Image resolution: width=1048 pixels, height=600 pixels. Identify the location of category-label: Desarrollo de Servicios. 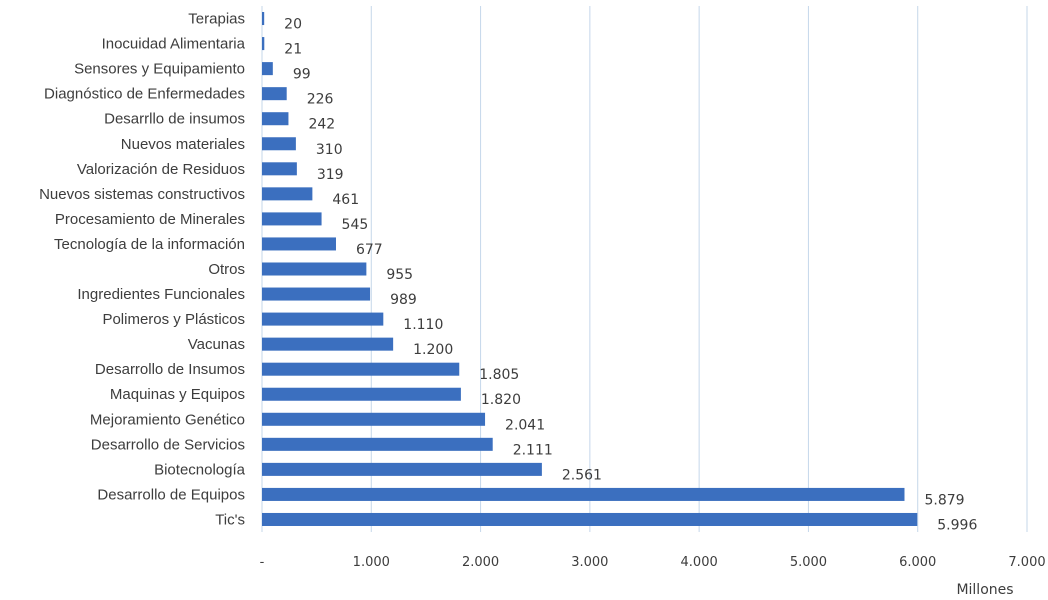
(168, 444).